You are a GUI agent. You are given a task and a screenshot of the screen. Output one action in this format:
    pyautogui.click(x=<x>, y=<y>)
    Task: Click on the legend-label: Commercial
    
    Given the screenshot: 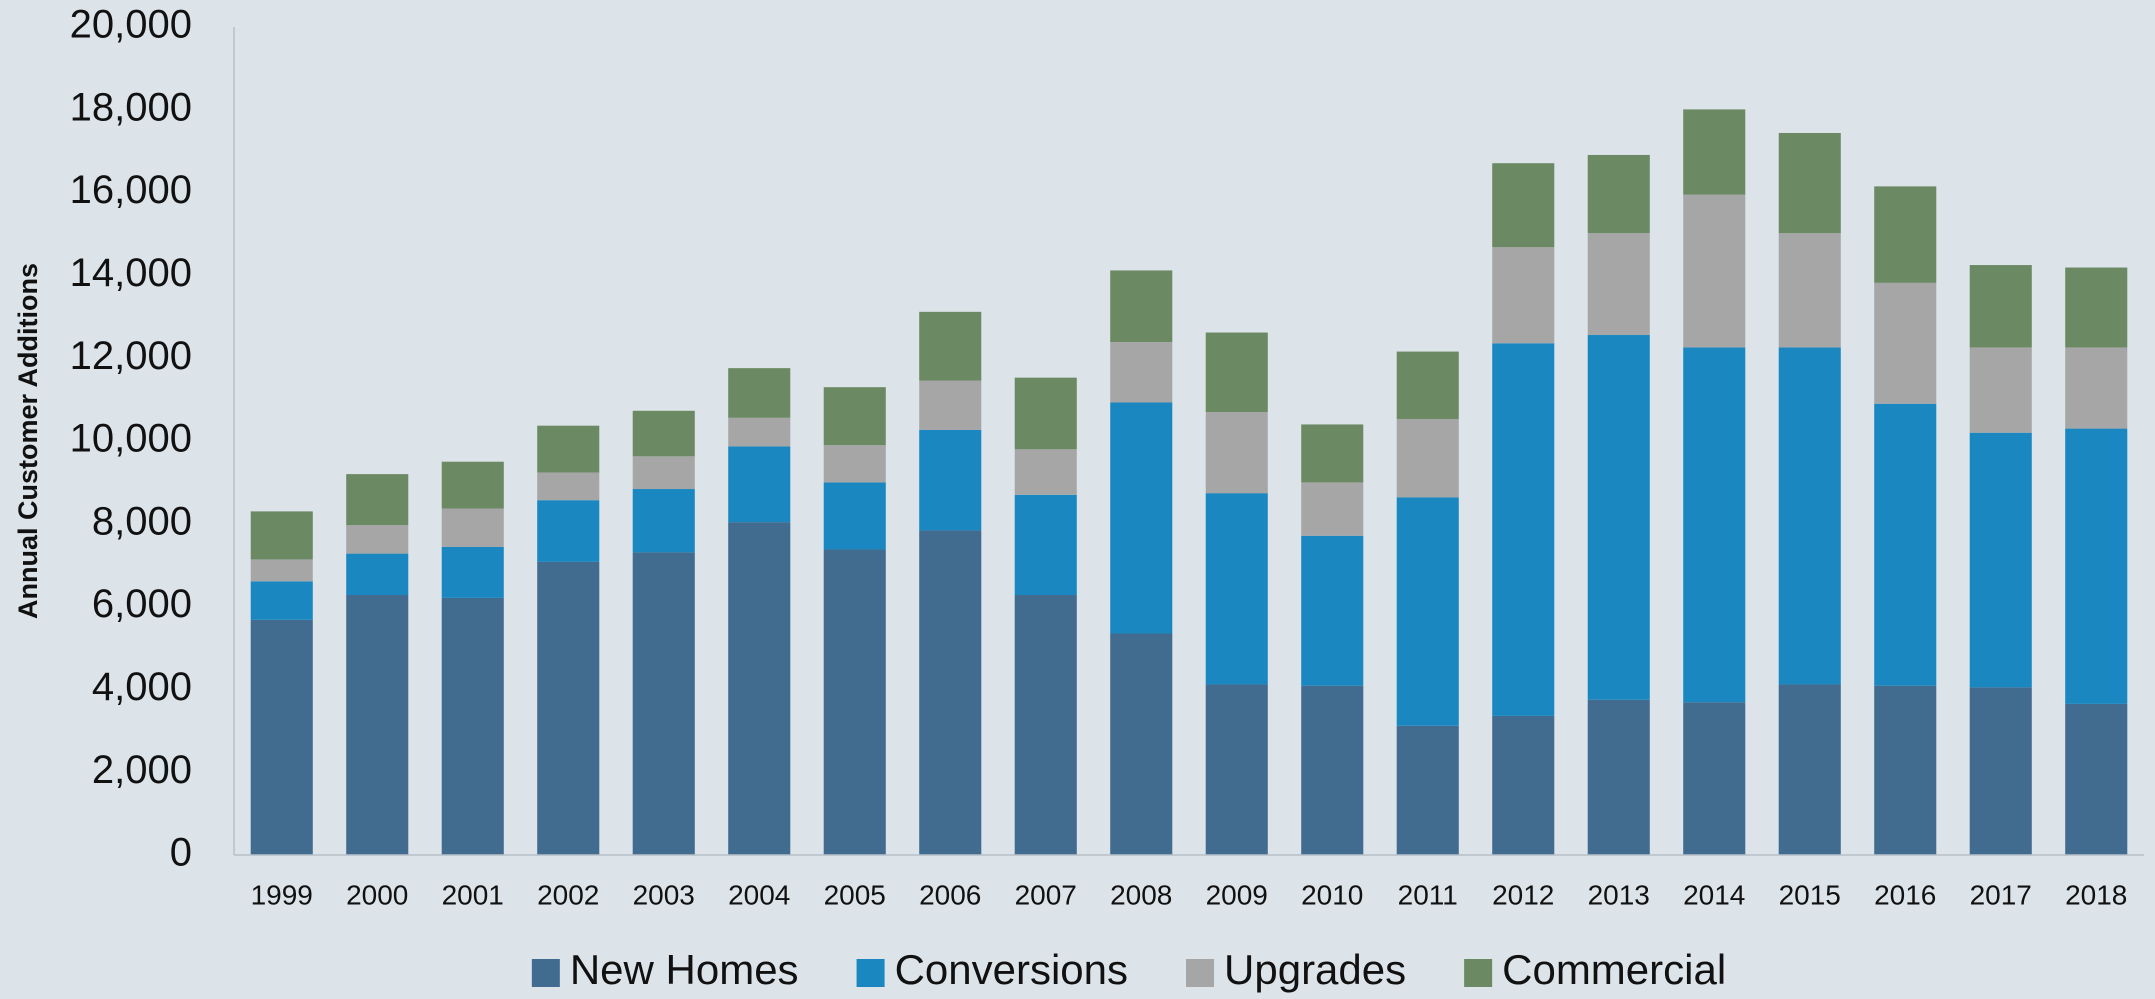 What is the action you would take?
    pyautogui.click(x=1614, y=969)
    